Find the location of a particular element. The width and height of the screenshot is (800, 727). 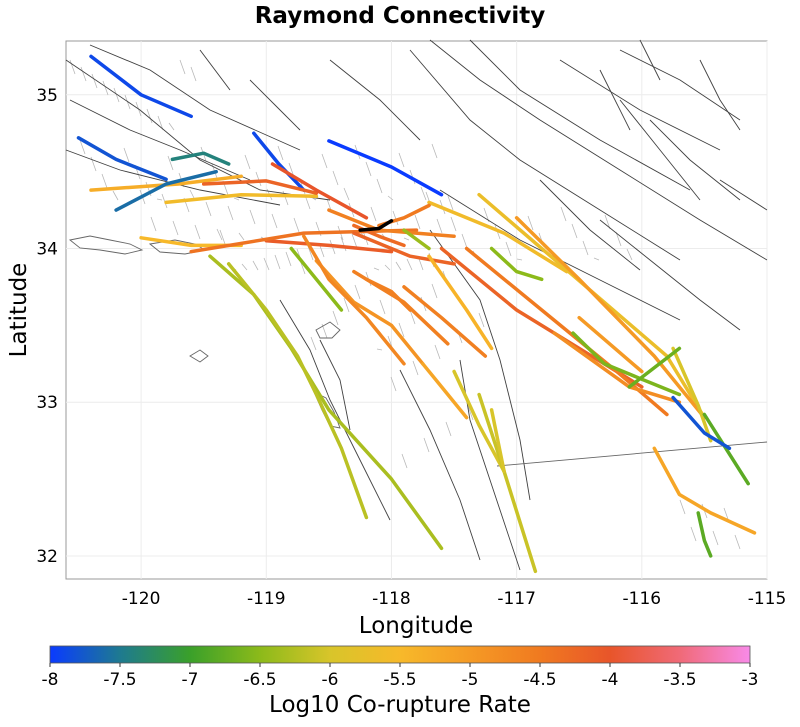

colorbar-tick-label: -7.5 is located at coordinates (119, 680).